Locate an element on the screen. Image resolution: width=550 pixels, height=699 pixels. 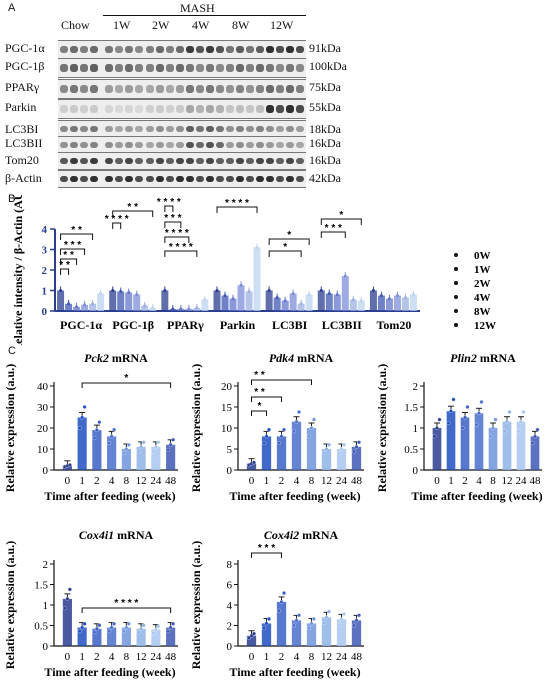
significance-label: * is located at coordinates (126, 378).